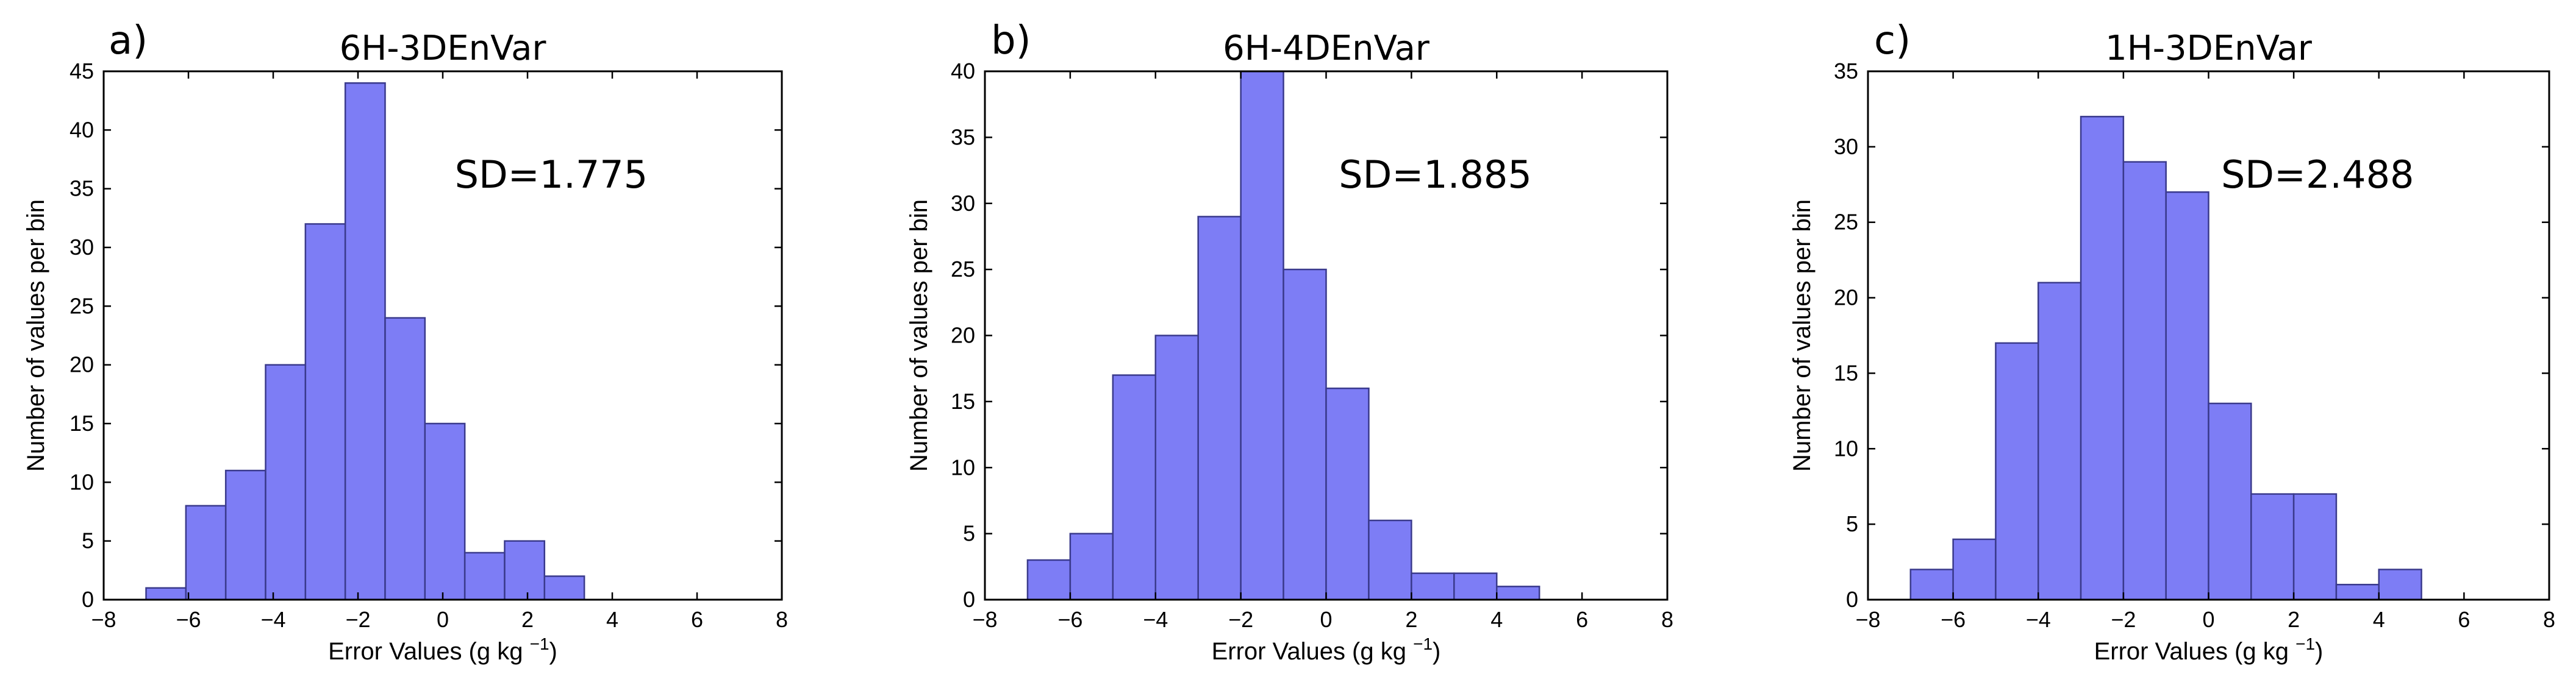 The image size is (2576, 685). I want to click on chart-title: 6H-4DEnVar, so click(1326, 48).